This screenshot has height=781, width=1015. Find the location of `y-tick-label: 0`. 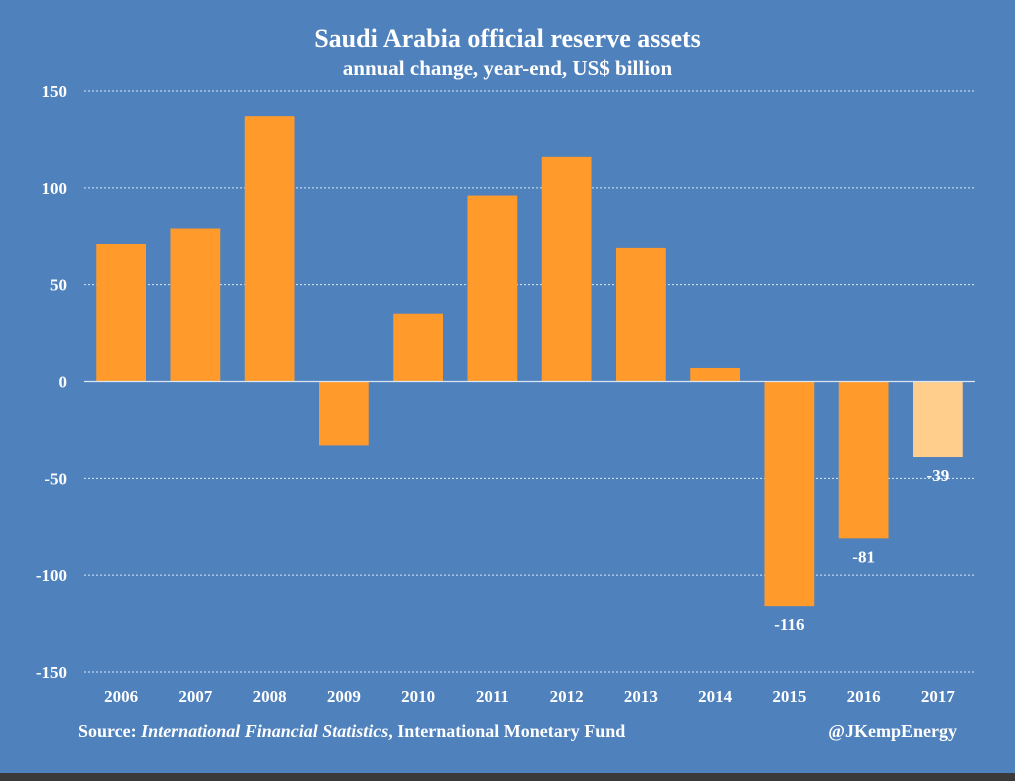

y-tick-label: 0 is located at coordinates (63, 382).